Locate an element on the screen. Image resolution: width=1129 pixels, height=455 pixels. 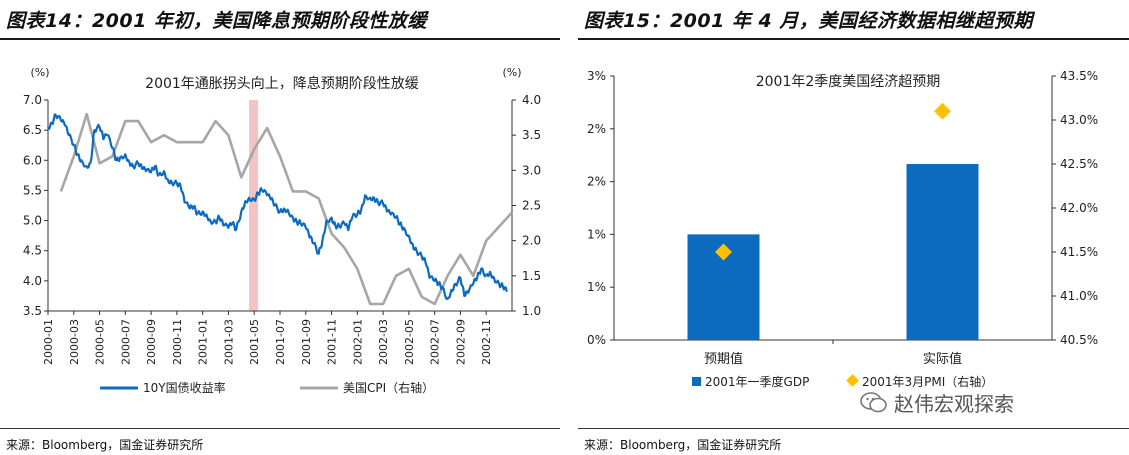
y-tick-label-right: 42.0% is located at coordinates (1079, 208).